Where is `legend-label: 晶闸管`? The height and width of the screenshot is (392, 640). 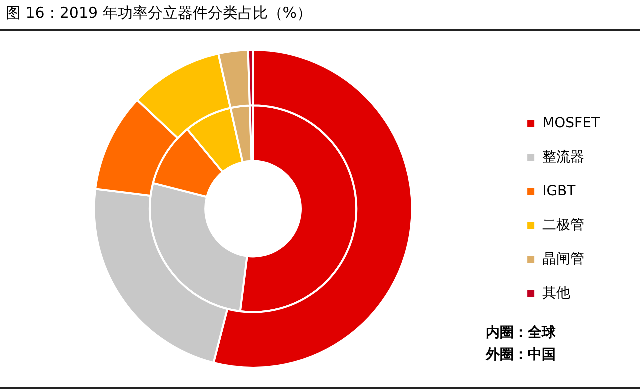
legend-label: 晶闸管 is located at coordinates (563, 260).